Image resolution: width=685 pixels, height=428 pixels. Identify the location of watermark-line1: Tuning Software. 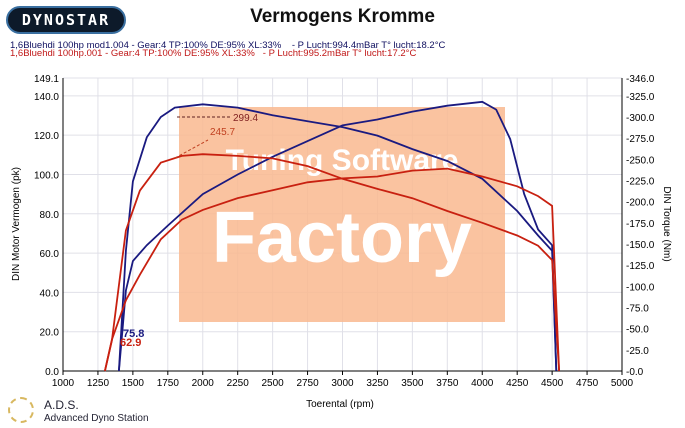
(342, 160).